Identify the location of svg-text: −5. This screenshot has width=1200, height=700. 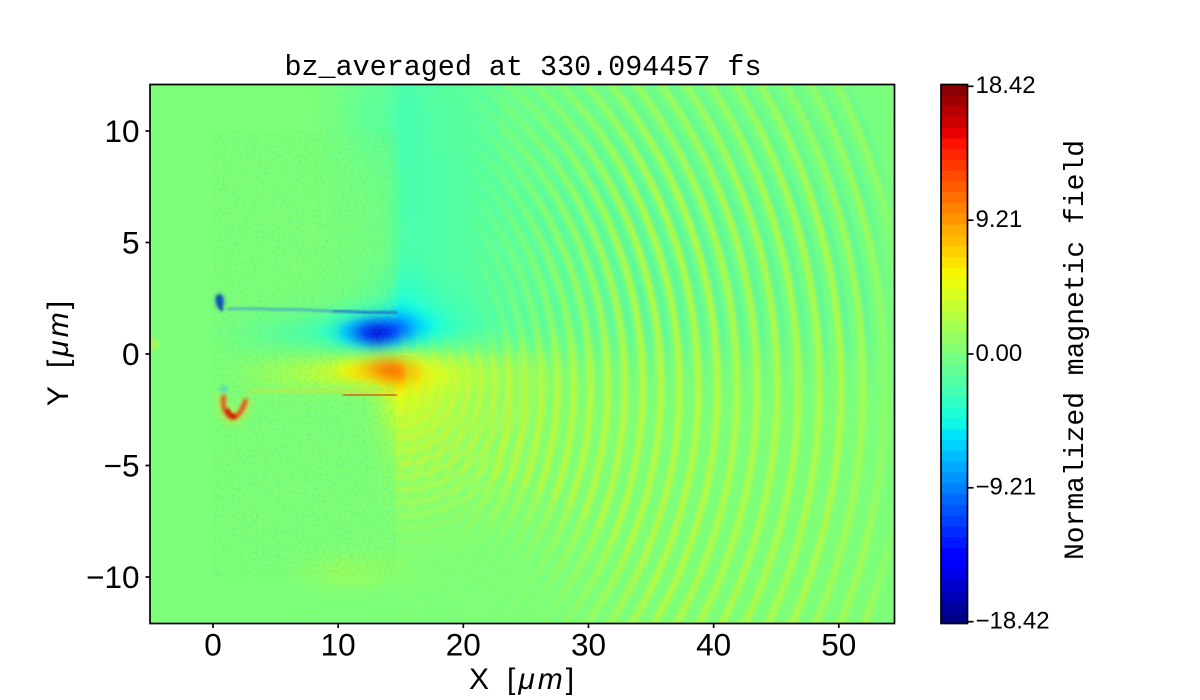
(122, 466).